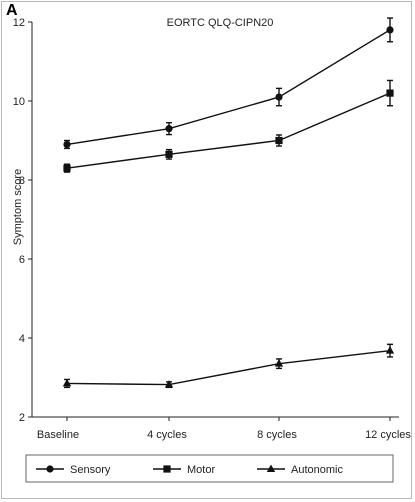 This screenshot has width=415, height=502. Describe the element at coordinates (50, 469) in the screenshot. I see `legend-marker-circle` at that location.